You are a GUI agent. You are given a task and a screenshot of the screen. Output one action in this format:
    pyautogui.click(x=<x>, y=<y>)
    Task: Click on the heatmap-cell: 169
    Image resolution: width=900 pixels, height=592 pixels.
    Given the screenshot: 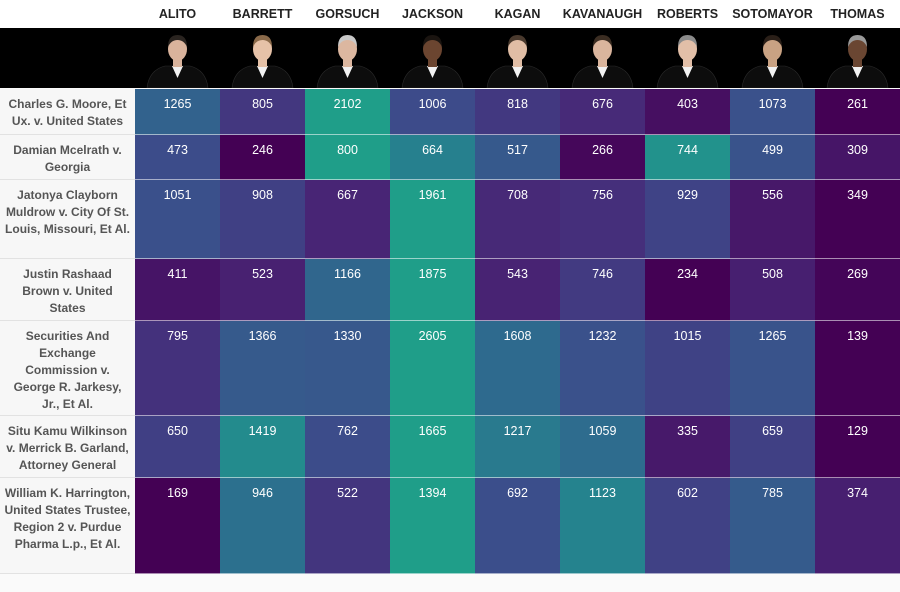 What is the action you would take?
    pyautogui.click(x=177, y=526)
    